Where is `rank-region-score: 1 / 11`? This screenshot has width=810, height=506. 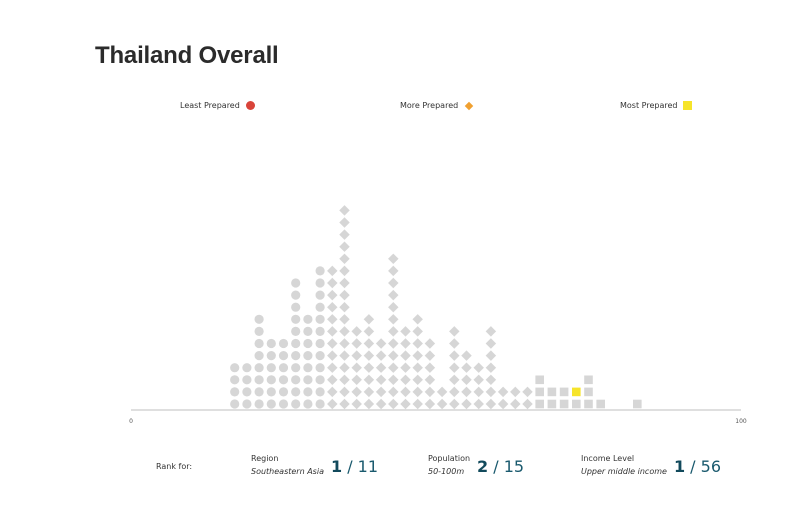 rank-region-score: 1 / 11 is located at coordinates (354, 466).